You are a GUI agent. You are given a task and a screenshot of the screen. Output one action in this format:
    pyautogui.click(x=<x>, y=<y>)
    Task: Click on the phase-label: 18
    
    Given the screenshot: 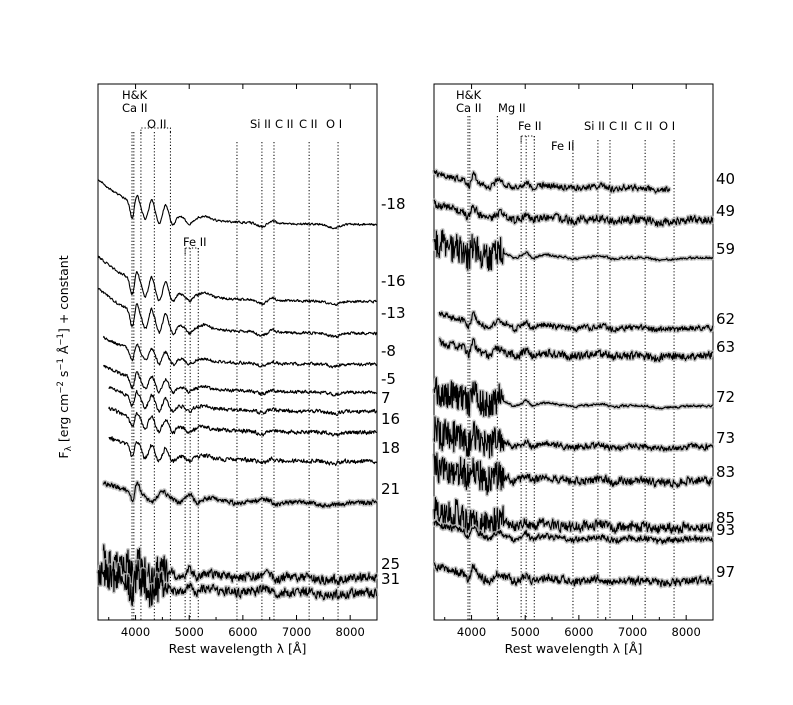 What is the action you would take?
    pyautogui.click(x=390, y=448)
    